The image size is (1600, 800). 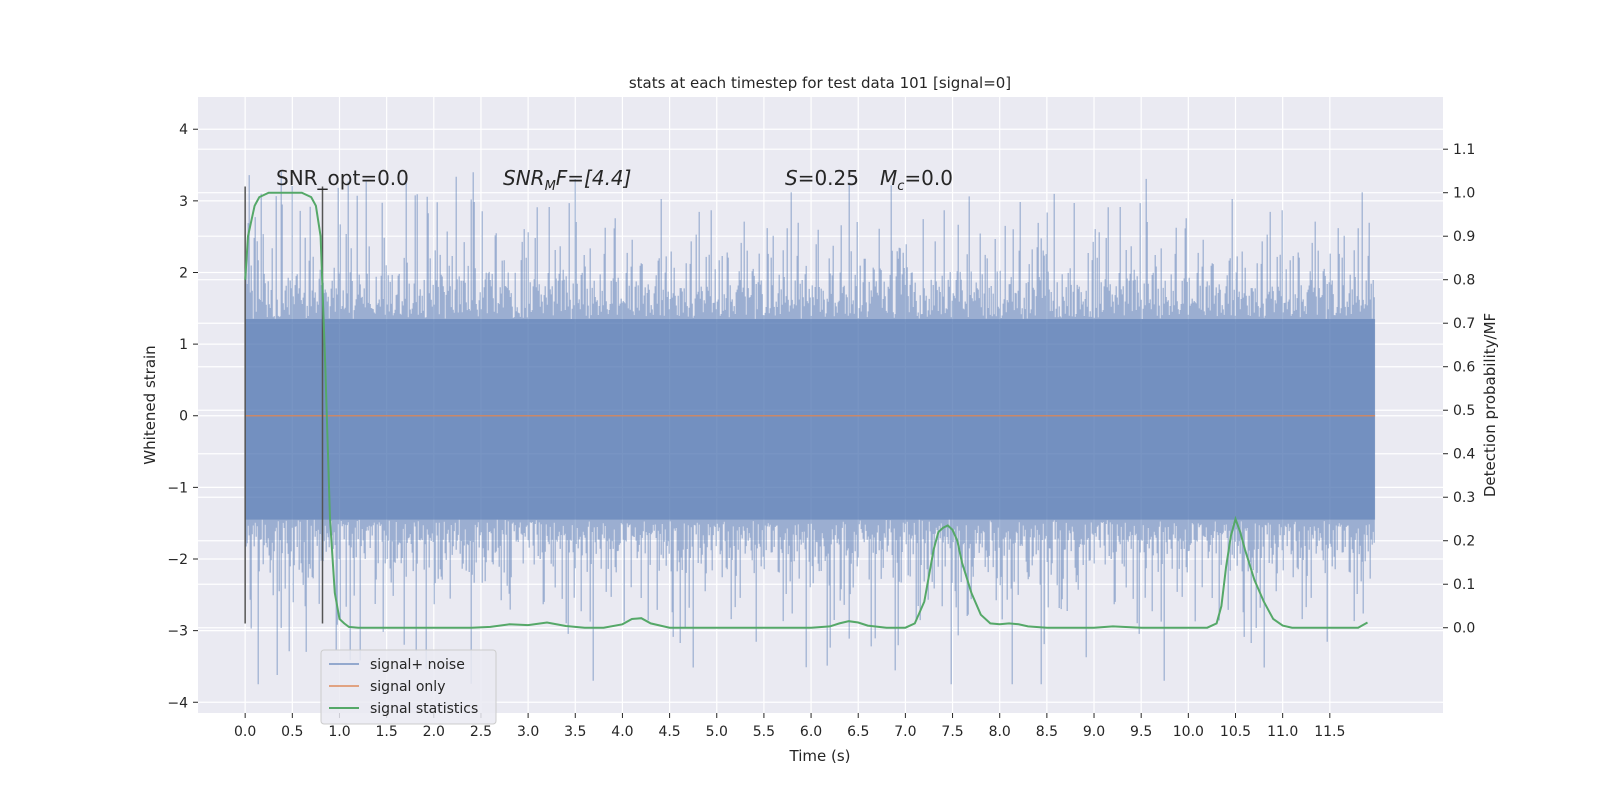 What do you see at coordinates (952, 732) in the screenshot?
I see `x-tick-label: 7.5` at bounding box center [952, 732].